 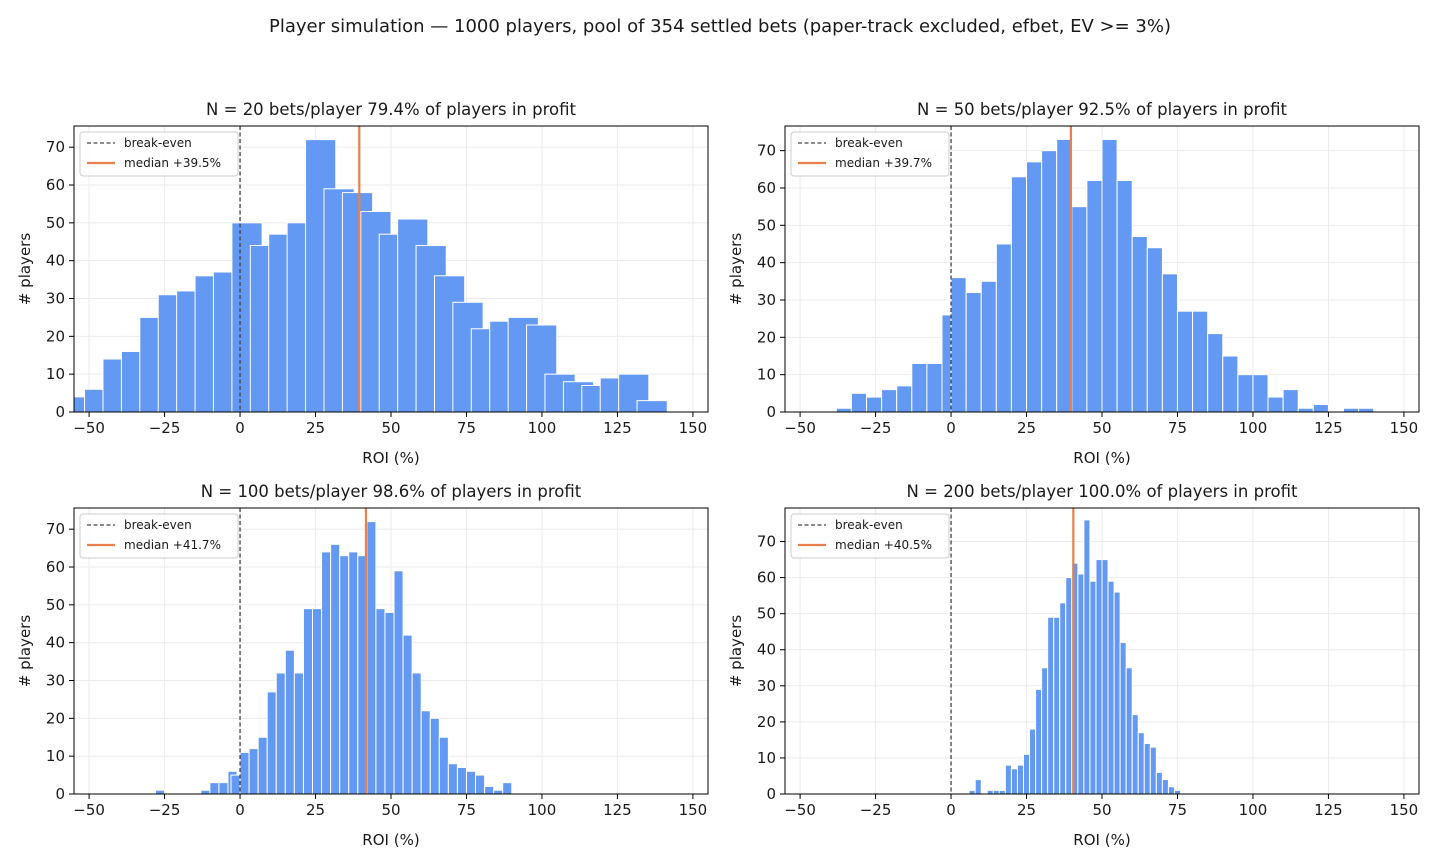 I want to click on legend-box, so click(x=870, y=154).